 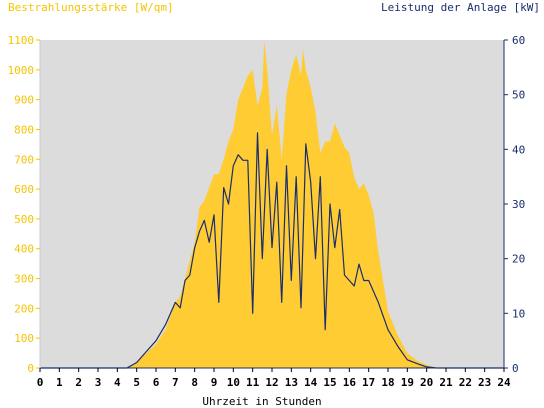 What do you see at coordinates (214, 382) in the screenshot?
I see `x-tick-label: 9` at bounding box center [214, 382].